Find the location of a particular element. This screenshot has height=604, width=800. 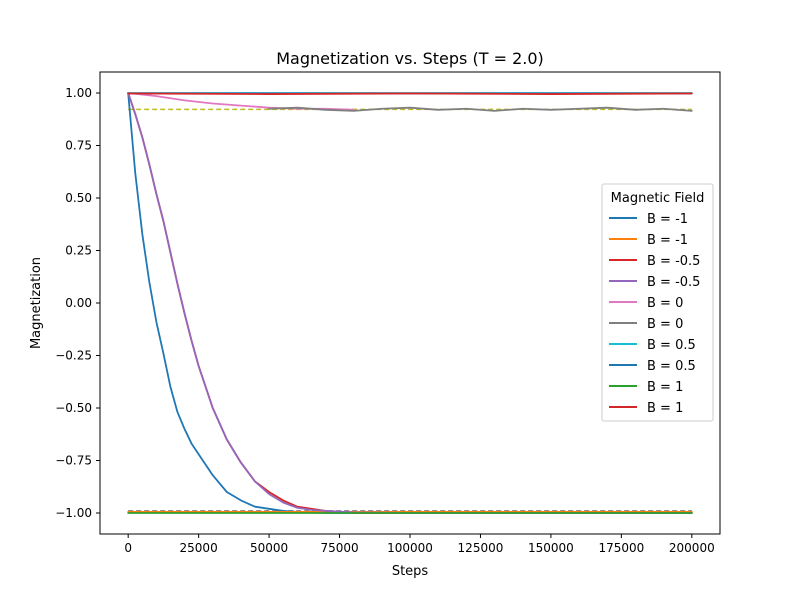

legend-label-5: B = 0 is located at coordinates (665, 303).